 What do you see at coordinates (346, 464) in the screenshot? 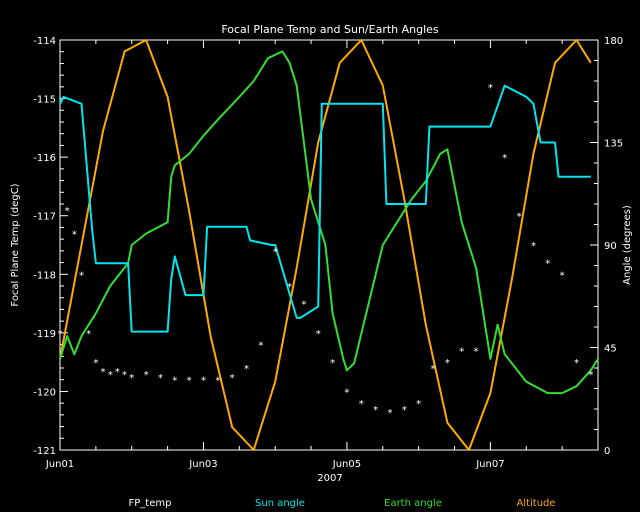
I see `x-tick-label: Jun05` at bounding box center [346, 464].